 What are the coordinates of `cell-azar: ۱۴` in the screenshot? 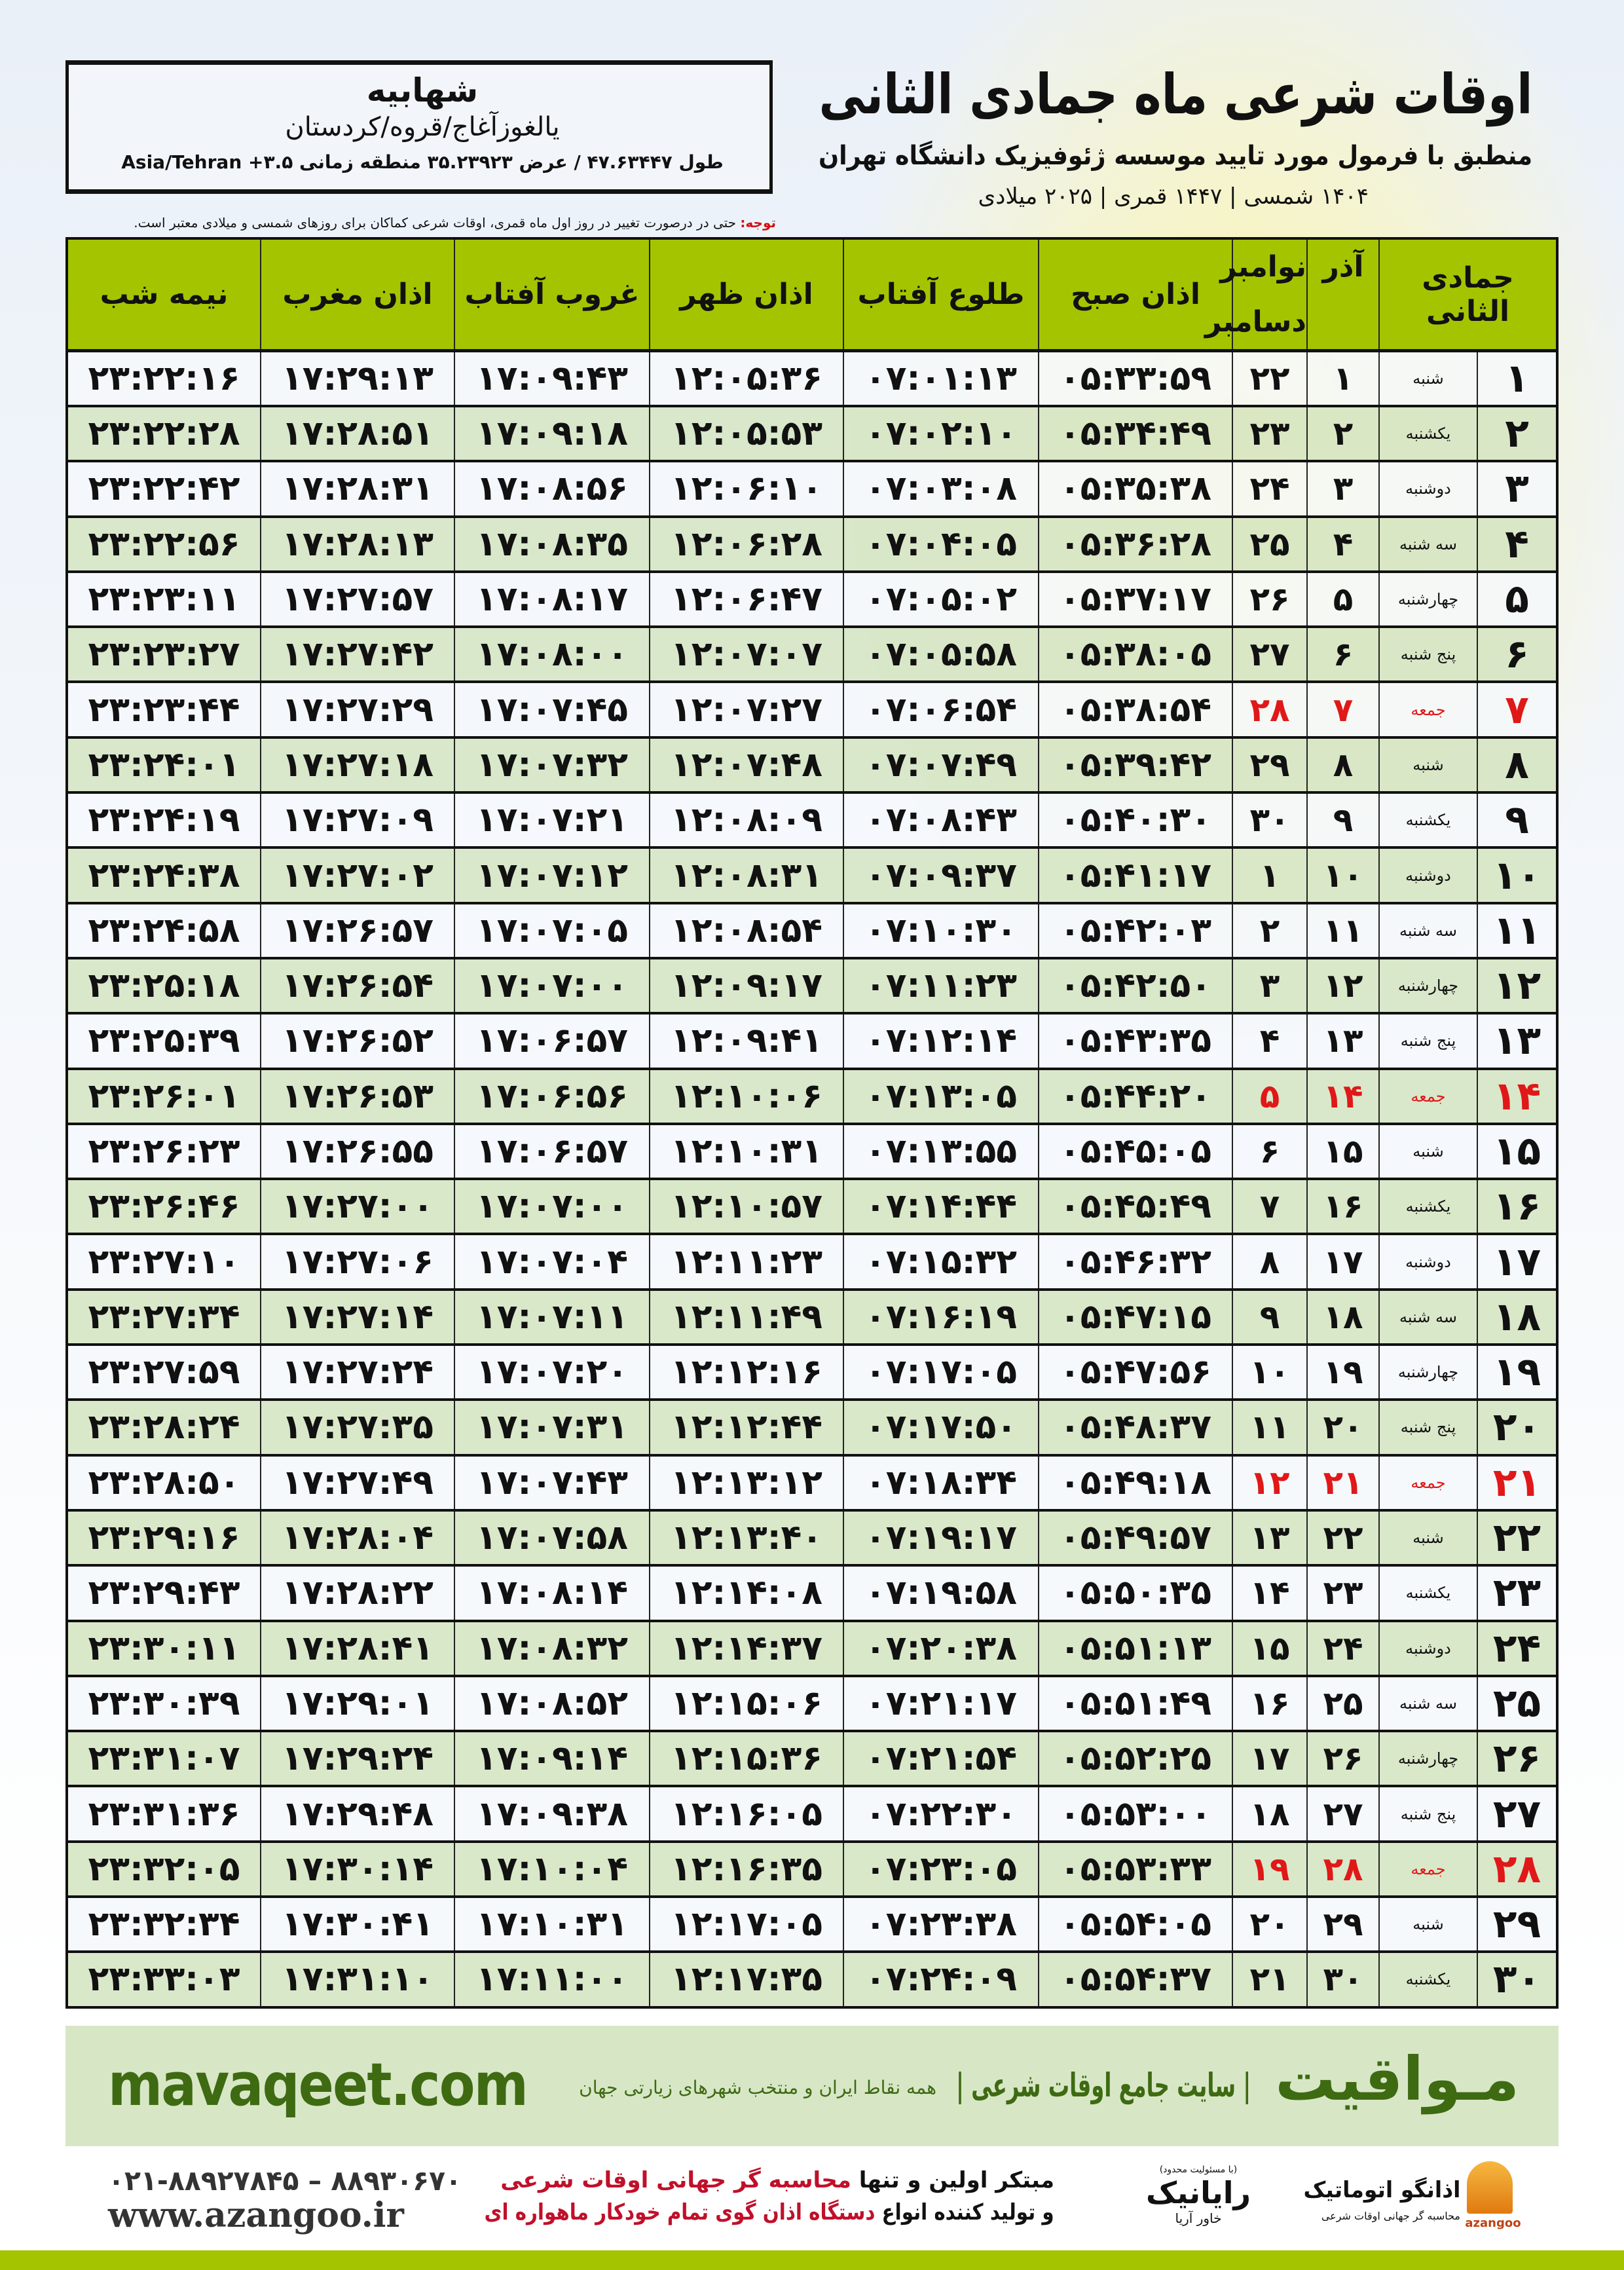 It's located at (1343, 1096).